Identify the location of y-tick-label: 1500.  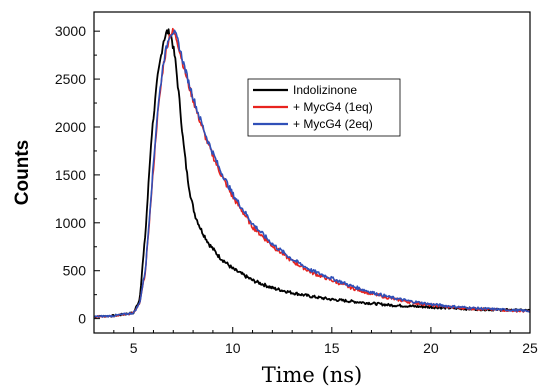
(70, 175).